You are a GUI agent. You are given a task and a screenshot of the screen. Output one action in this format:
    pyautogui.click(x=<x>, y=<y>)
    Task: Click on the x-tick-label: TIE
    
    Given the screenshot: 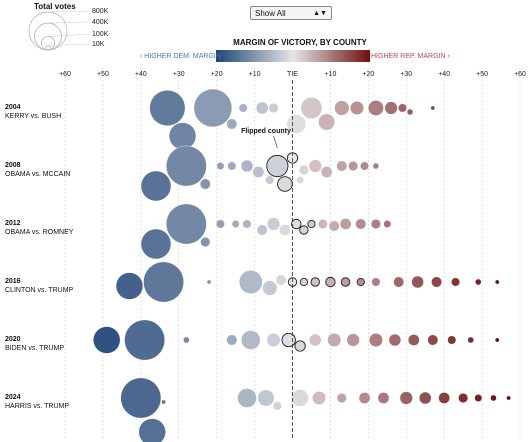 What is the action you would take?
    pyautogui.click(x=292, y=74)
    